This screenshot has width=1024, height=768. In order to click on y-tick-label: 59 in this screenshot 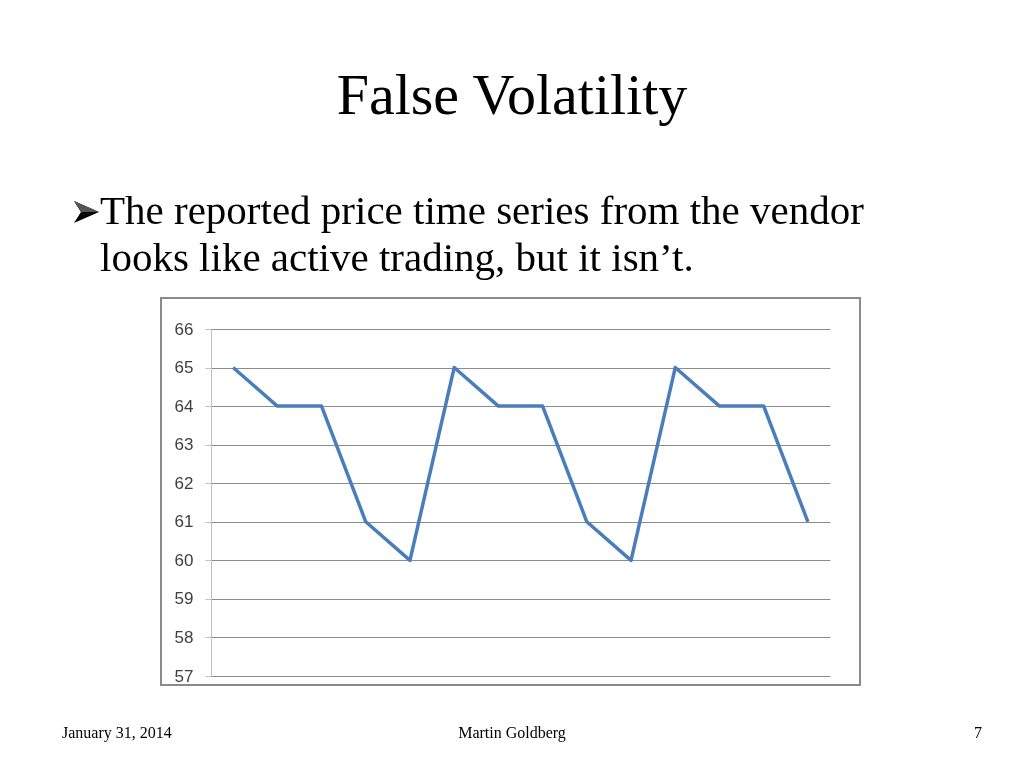, I will do `click(184, 599)`.